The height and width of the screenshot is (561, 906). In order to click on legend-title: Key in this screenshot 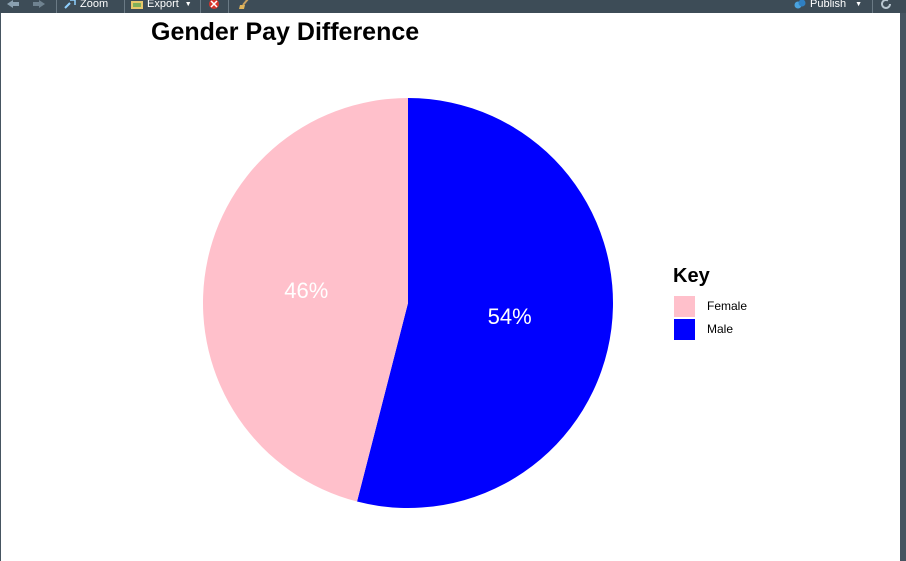, I will do `click(691, 276)`.